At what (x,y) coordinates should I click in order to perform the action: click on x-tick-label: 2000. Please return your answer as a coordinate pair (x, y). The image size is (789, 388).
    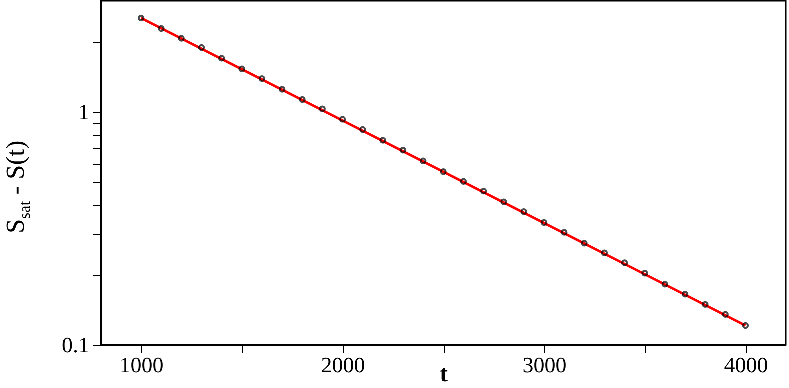
    Looking at the image, I should click on (343, 365).